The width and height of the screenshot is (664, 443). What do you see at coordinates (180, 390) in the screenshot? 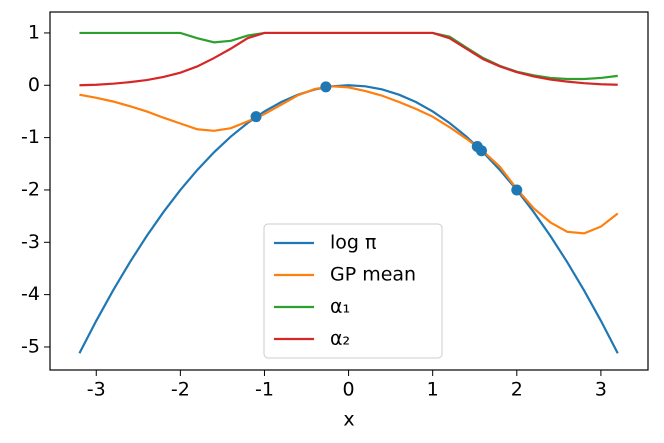
I see `x-tick-label: -2` at bounding box center [180, 390].